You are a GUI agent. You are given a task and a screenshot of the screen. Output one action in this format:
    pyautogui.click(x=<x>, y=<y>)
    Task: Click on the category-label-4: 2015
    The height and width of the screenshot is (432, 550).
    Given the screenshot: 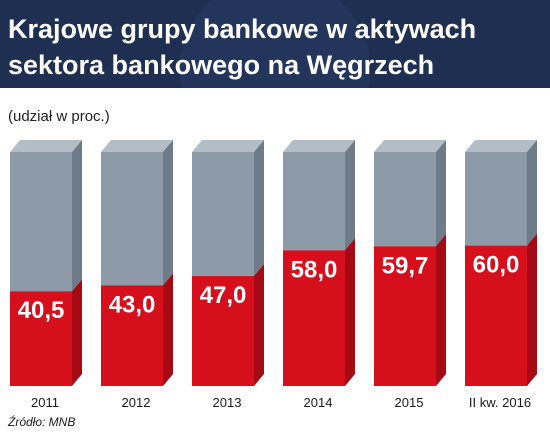 What is the action you would take?
    pyautogui.click(x=409, y=402)
    